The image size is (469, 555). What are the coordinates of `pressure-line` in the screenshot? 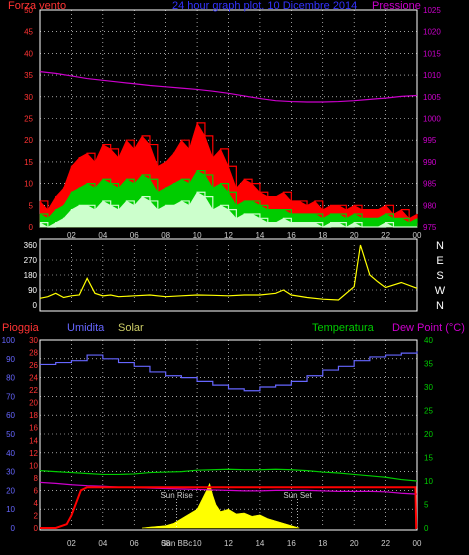 It's located at (228, 87).